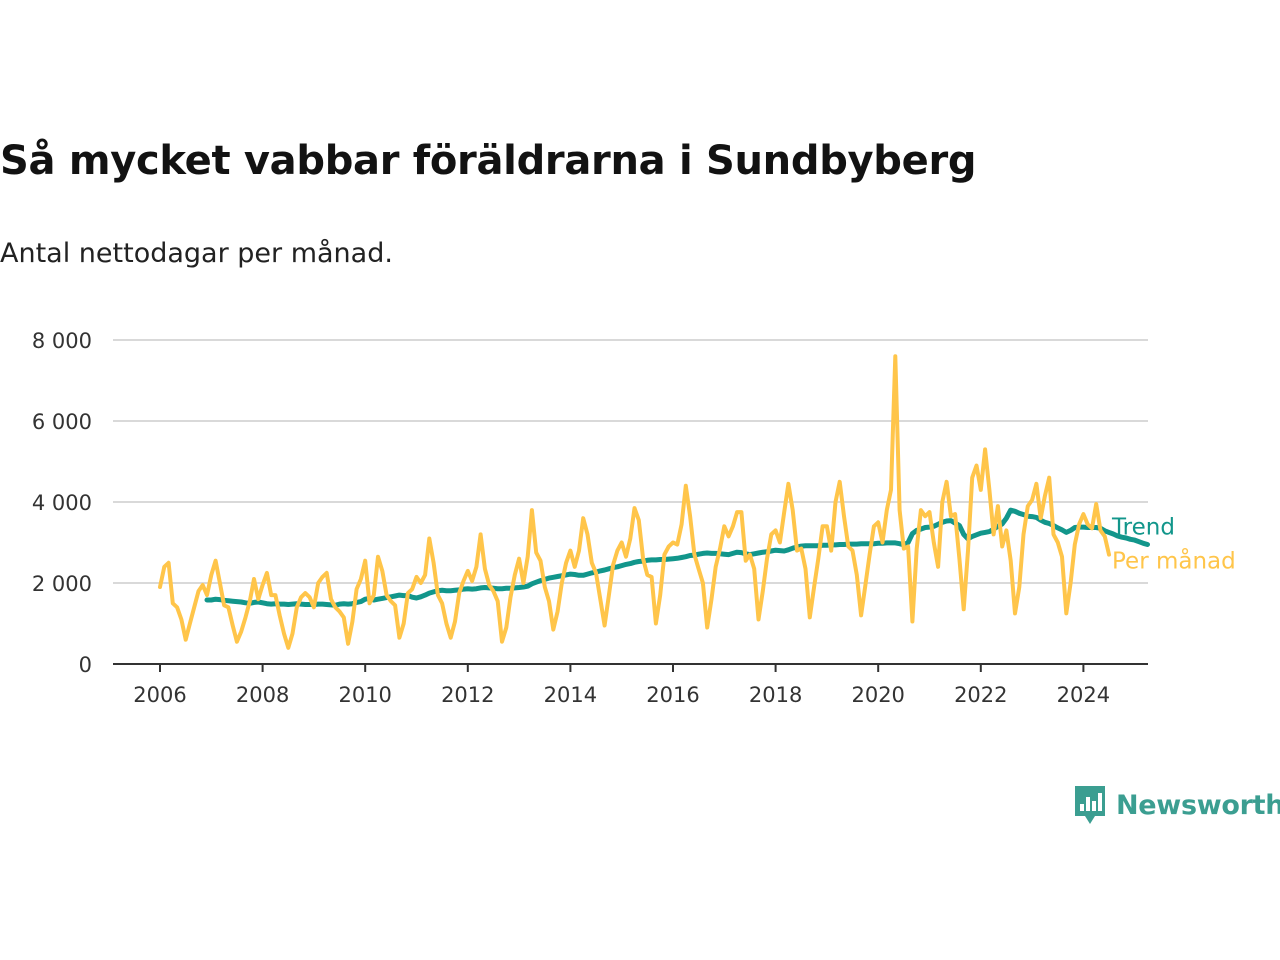 The width and height of the screenshot is (1280, 960). I want to click on x-tick-label: 2016, so click(672, 695).